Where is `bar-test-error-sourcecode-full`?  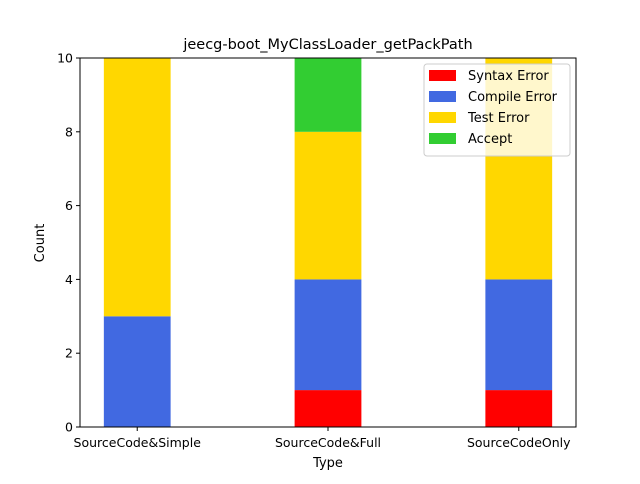
bar-test-error-sourcecode-full is located at coordinates (328, 205).